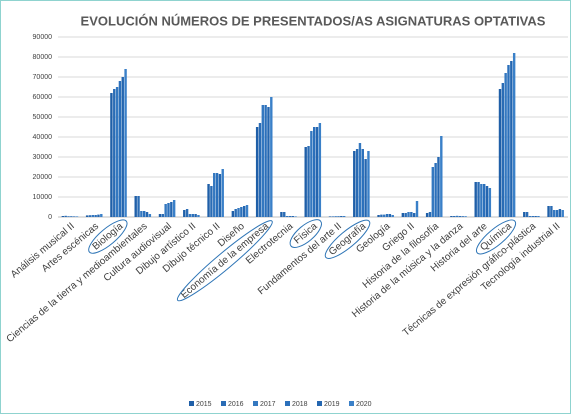 Image resolution: width=571 pixels, height=414 pixels. What do you see at coordinates (332, 404) in the screenshot?
I see `legend-label: 2019` at bounding box center [332, 404].